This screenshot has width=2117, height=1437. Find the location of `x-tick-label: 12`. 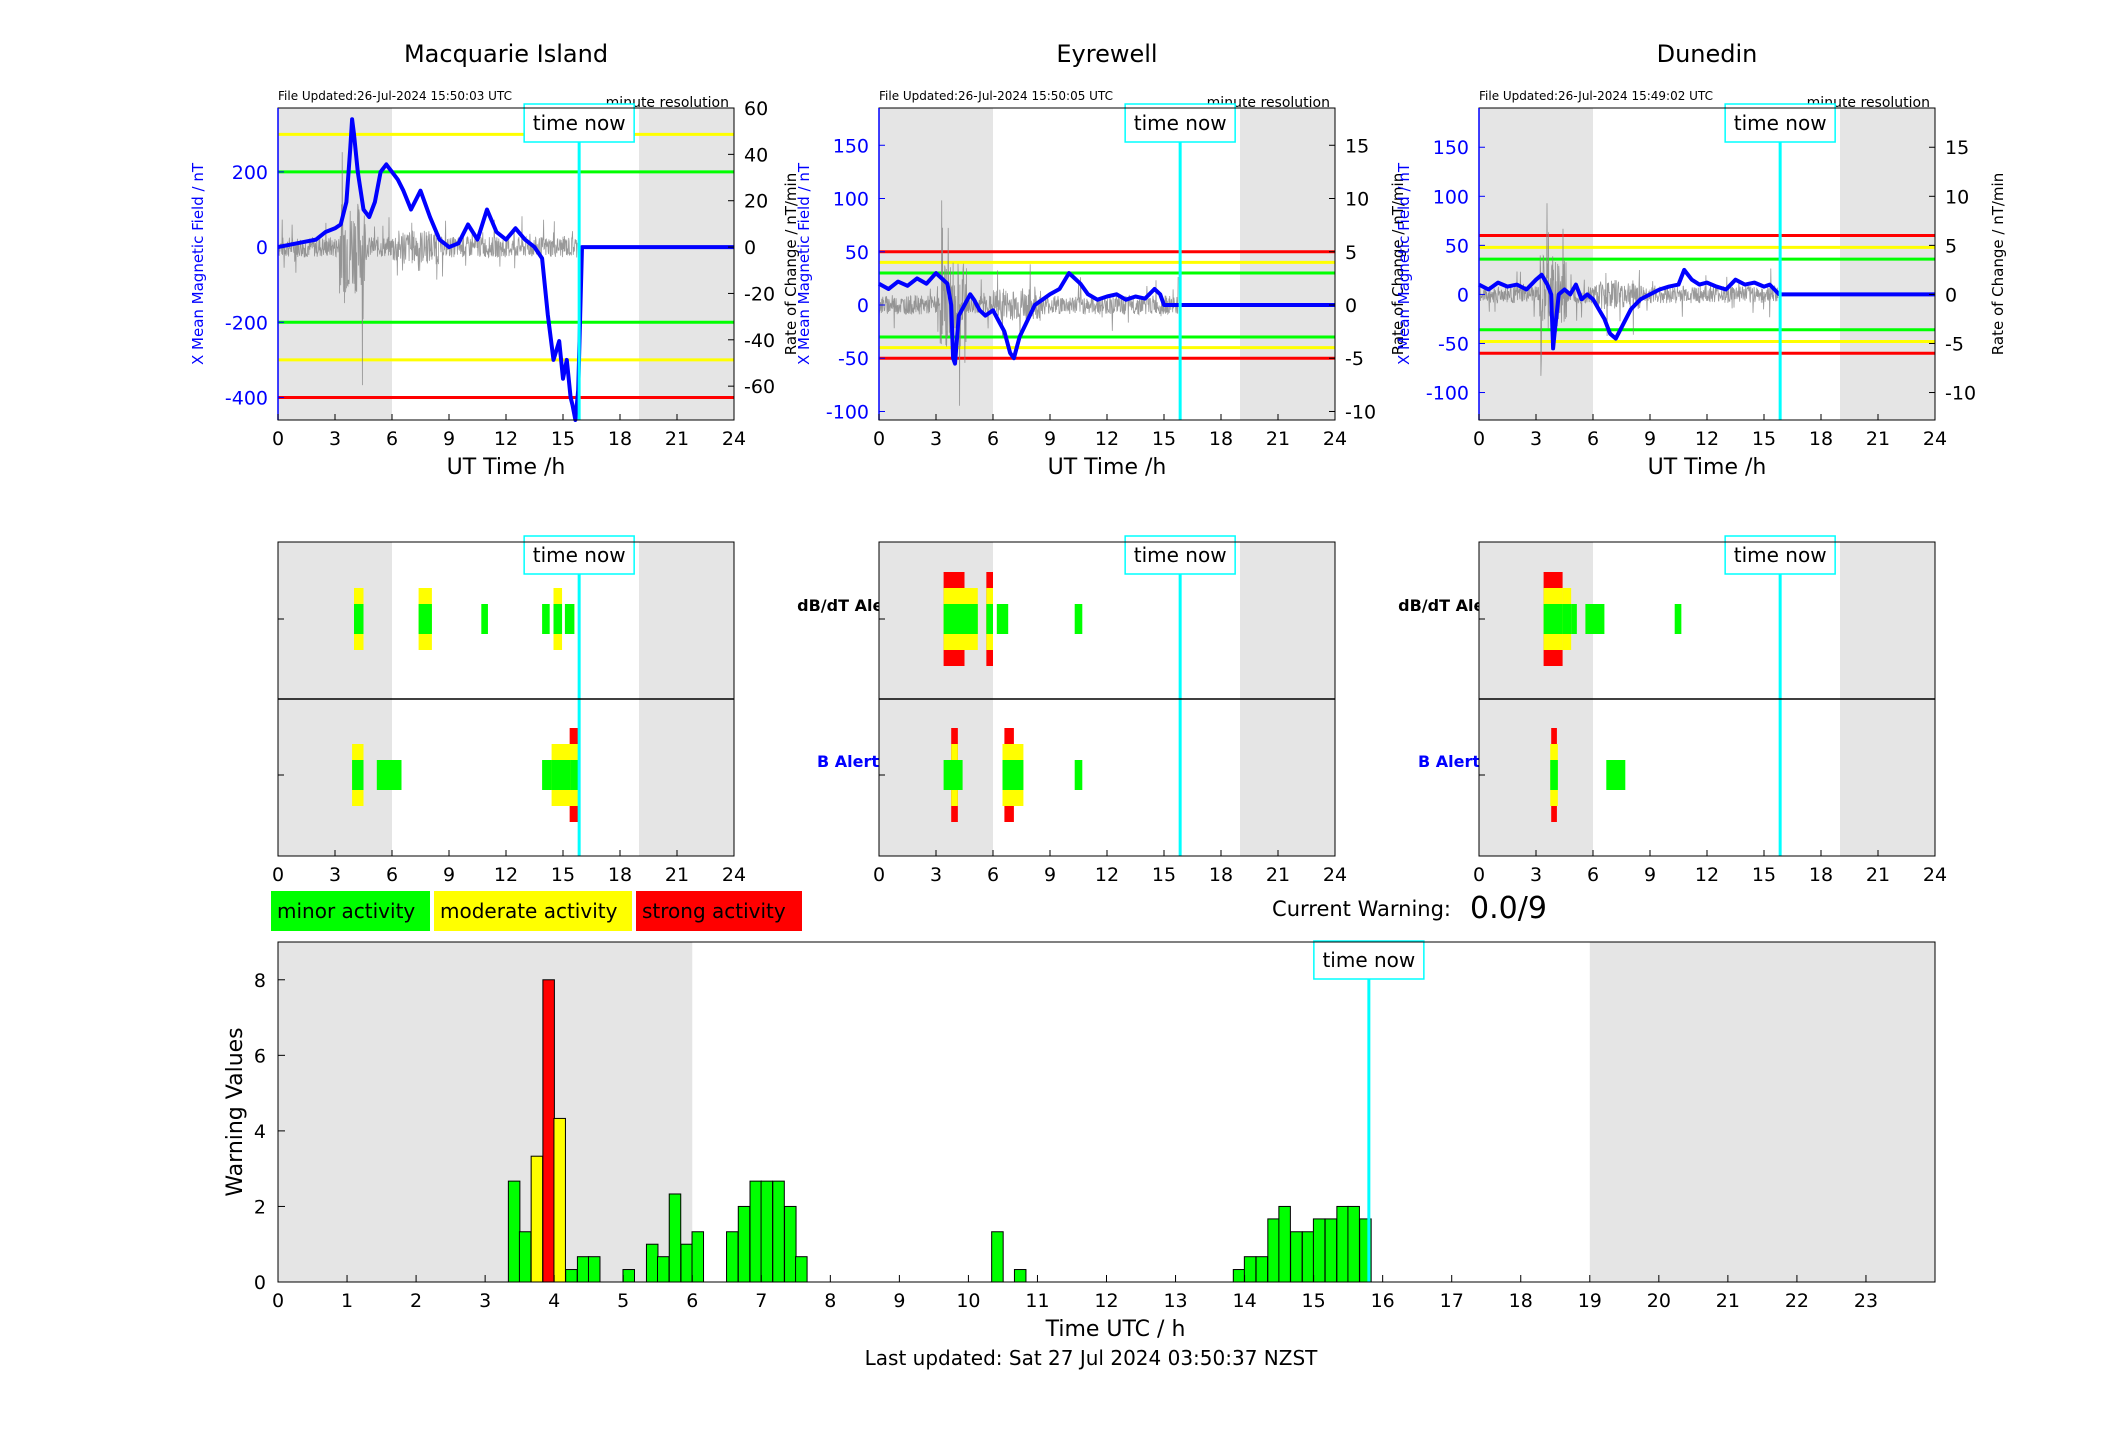

x-tick-label: 12 is located at coordinates (1107, 875).